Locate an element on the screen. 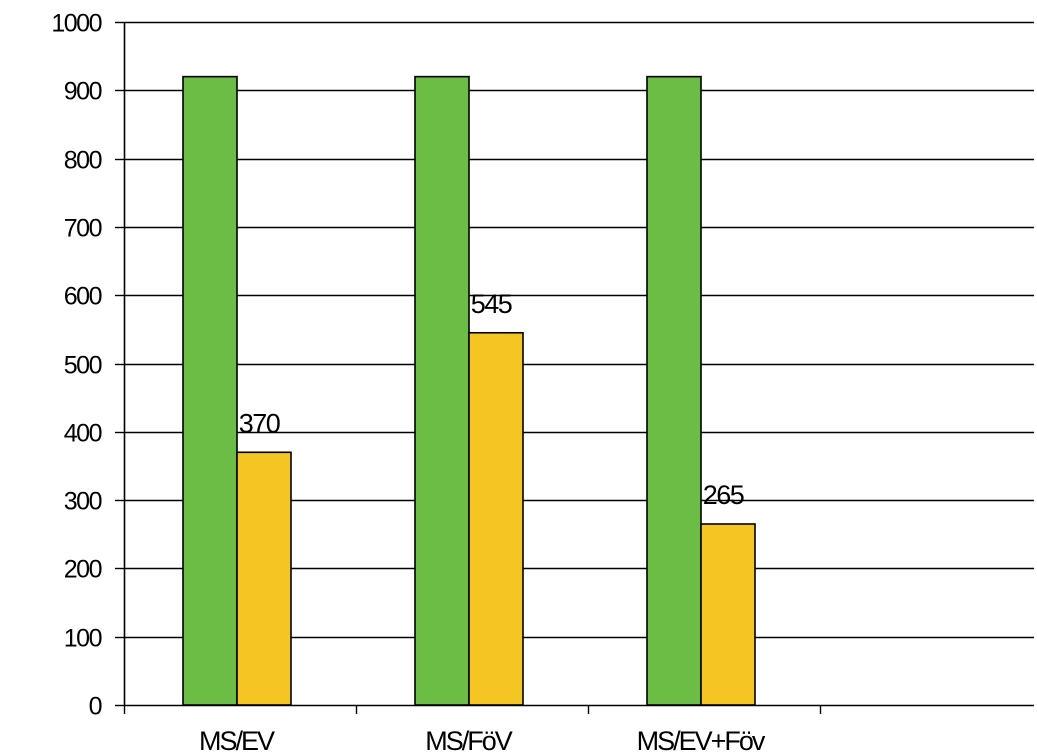 The width and height of the screenshot is (1037, 753). data-label: 545 is located at coordinates (491, 304).